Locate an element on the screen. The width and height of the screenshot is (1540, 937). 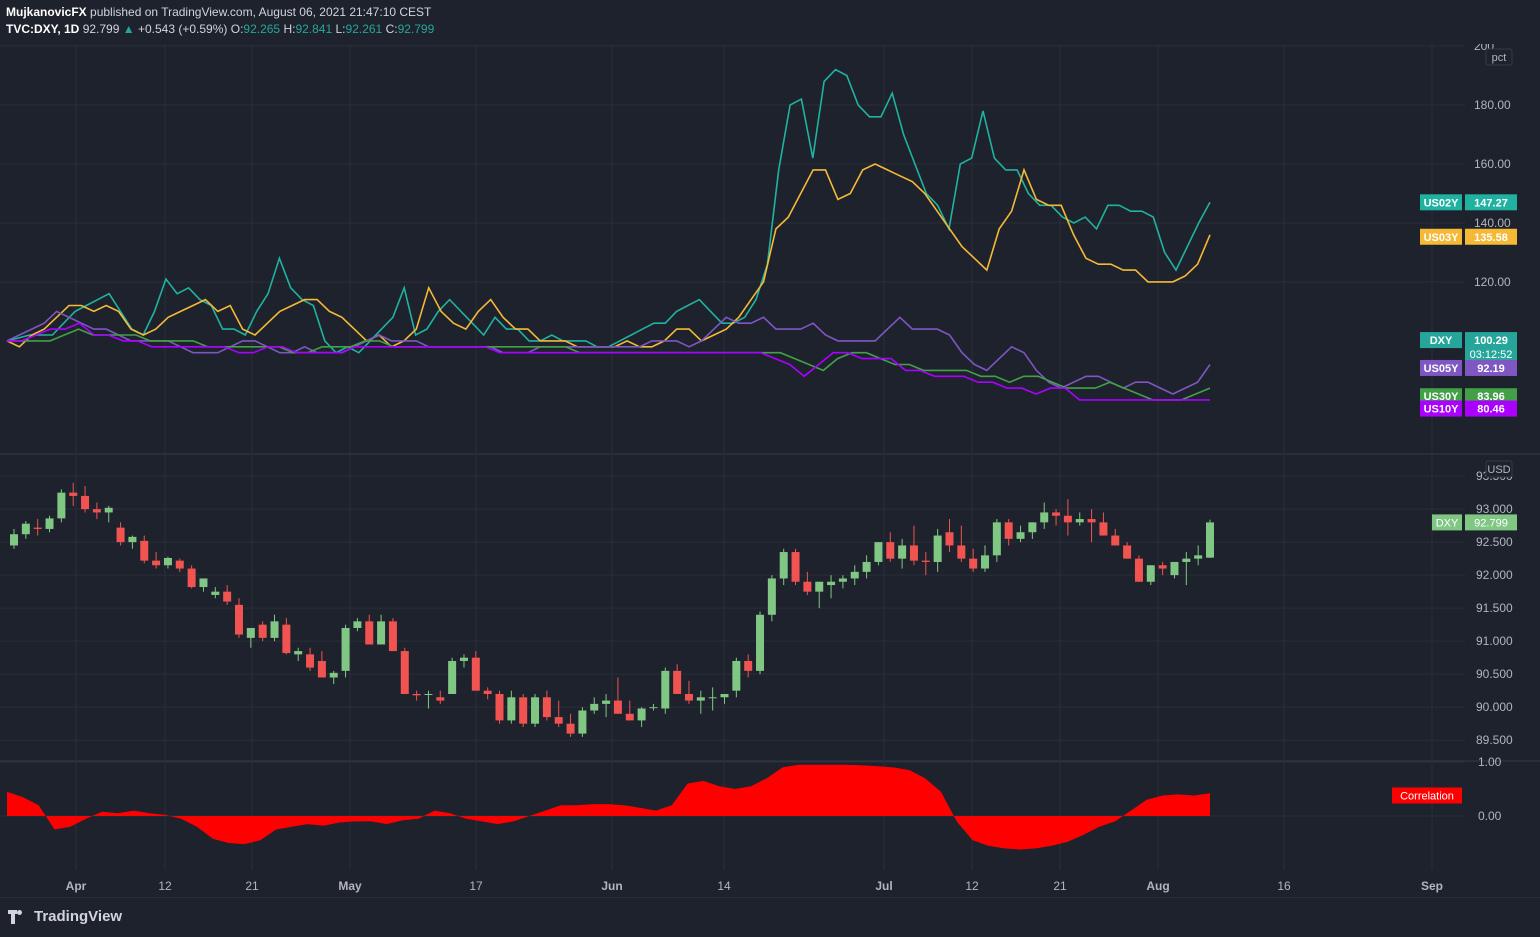
footer: TradingView is located at coordinates (770, 917).